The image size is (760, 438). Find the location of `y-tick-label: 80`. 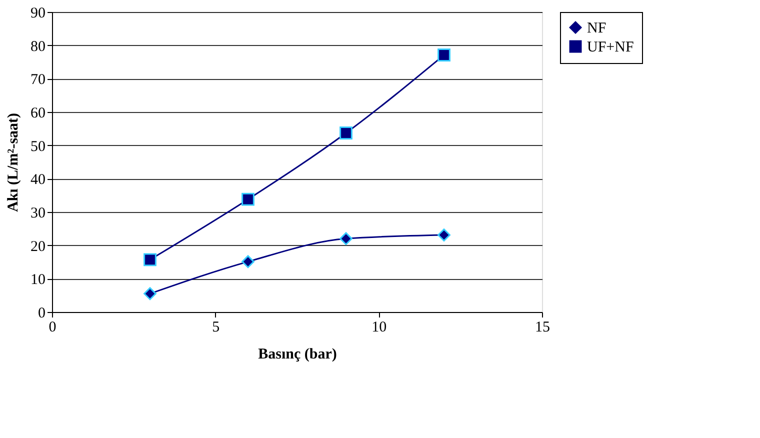

y-tick-label: 80 is located at coordinates (38, 46).